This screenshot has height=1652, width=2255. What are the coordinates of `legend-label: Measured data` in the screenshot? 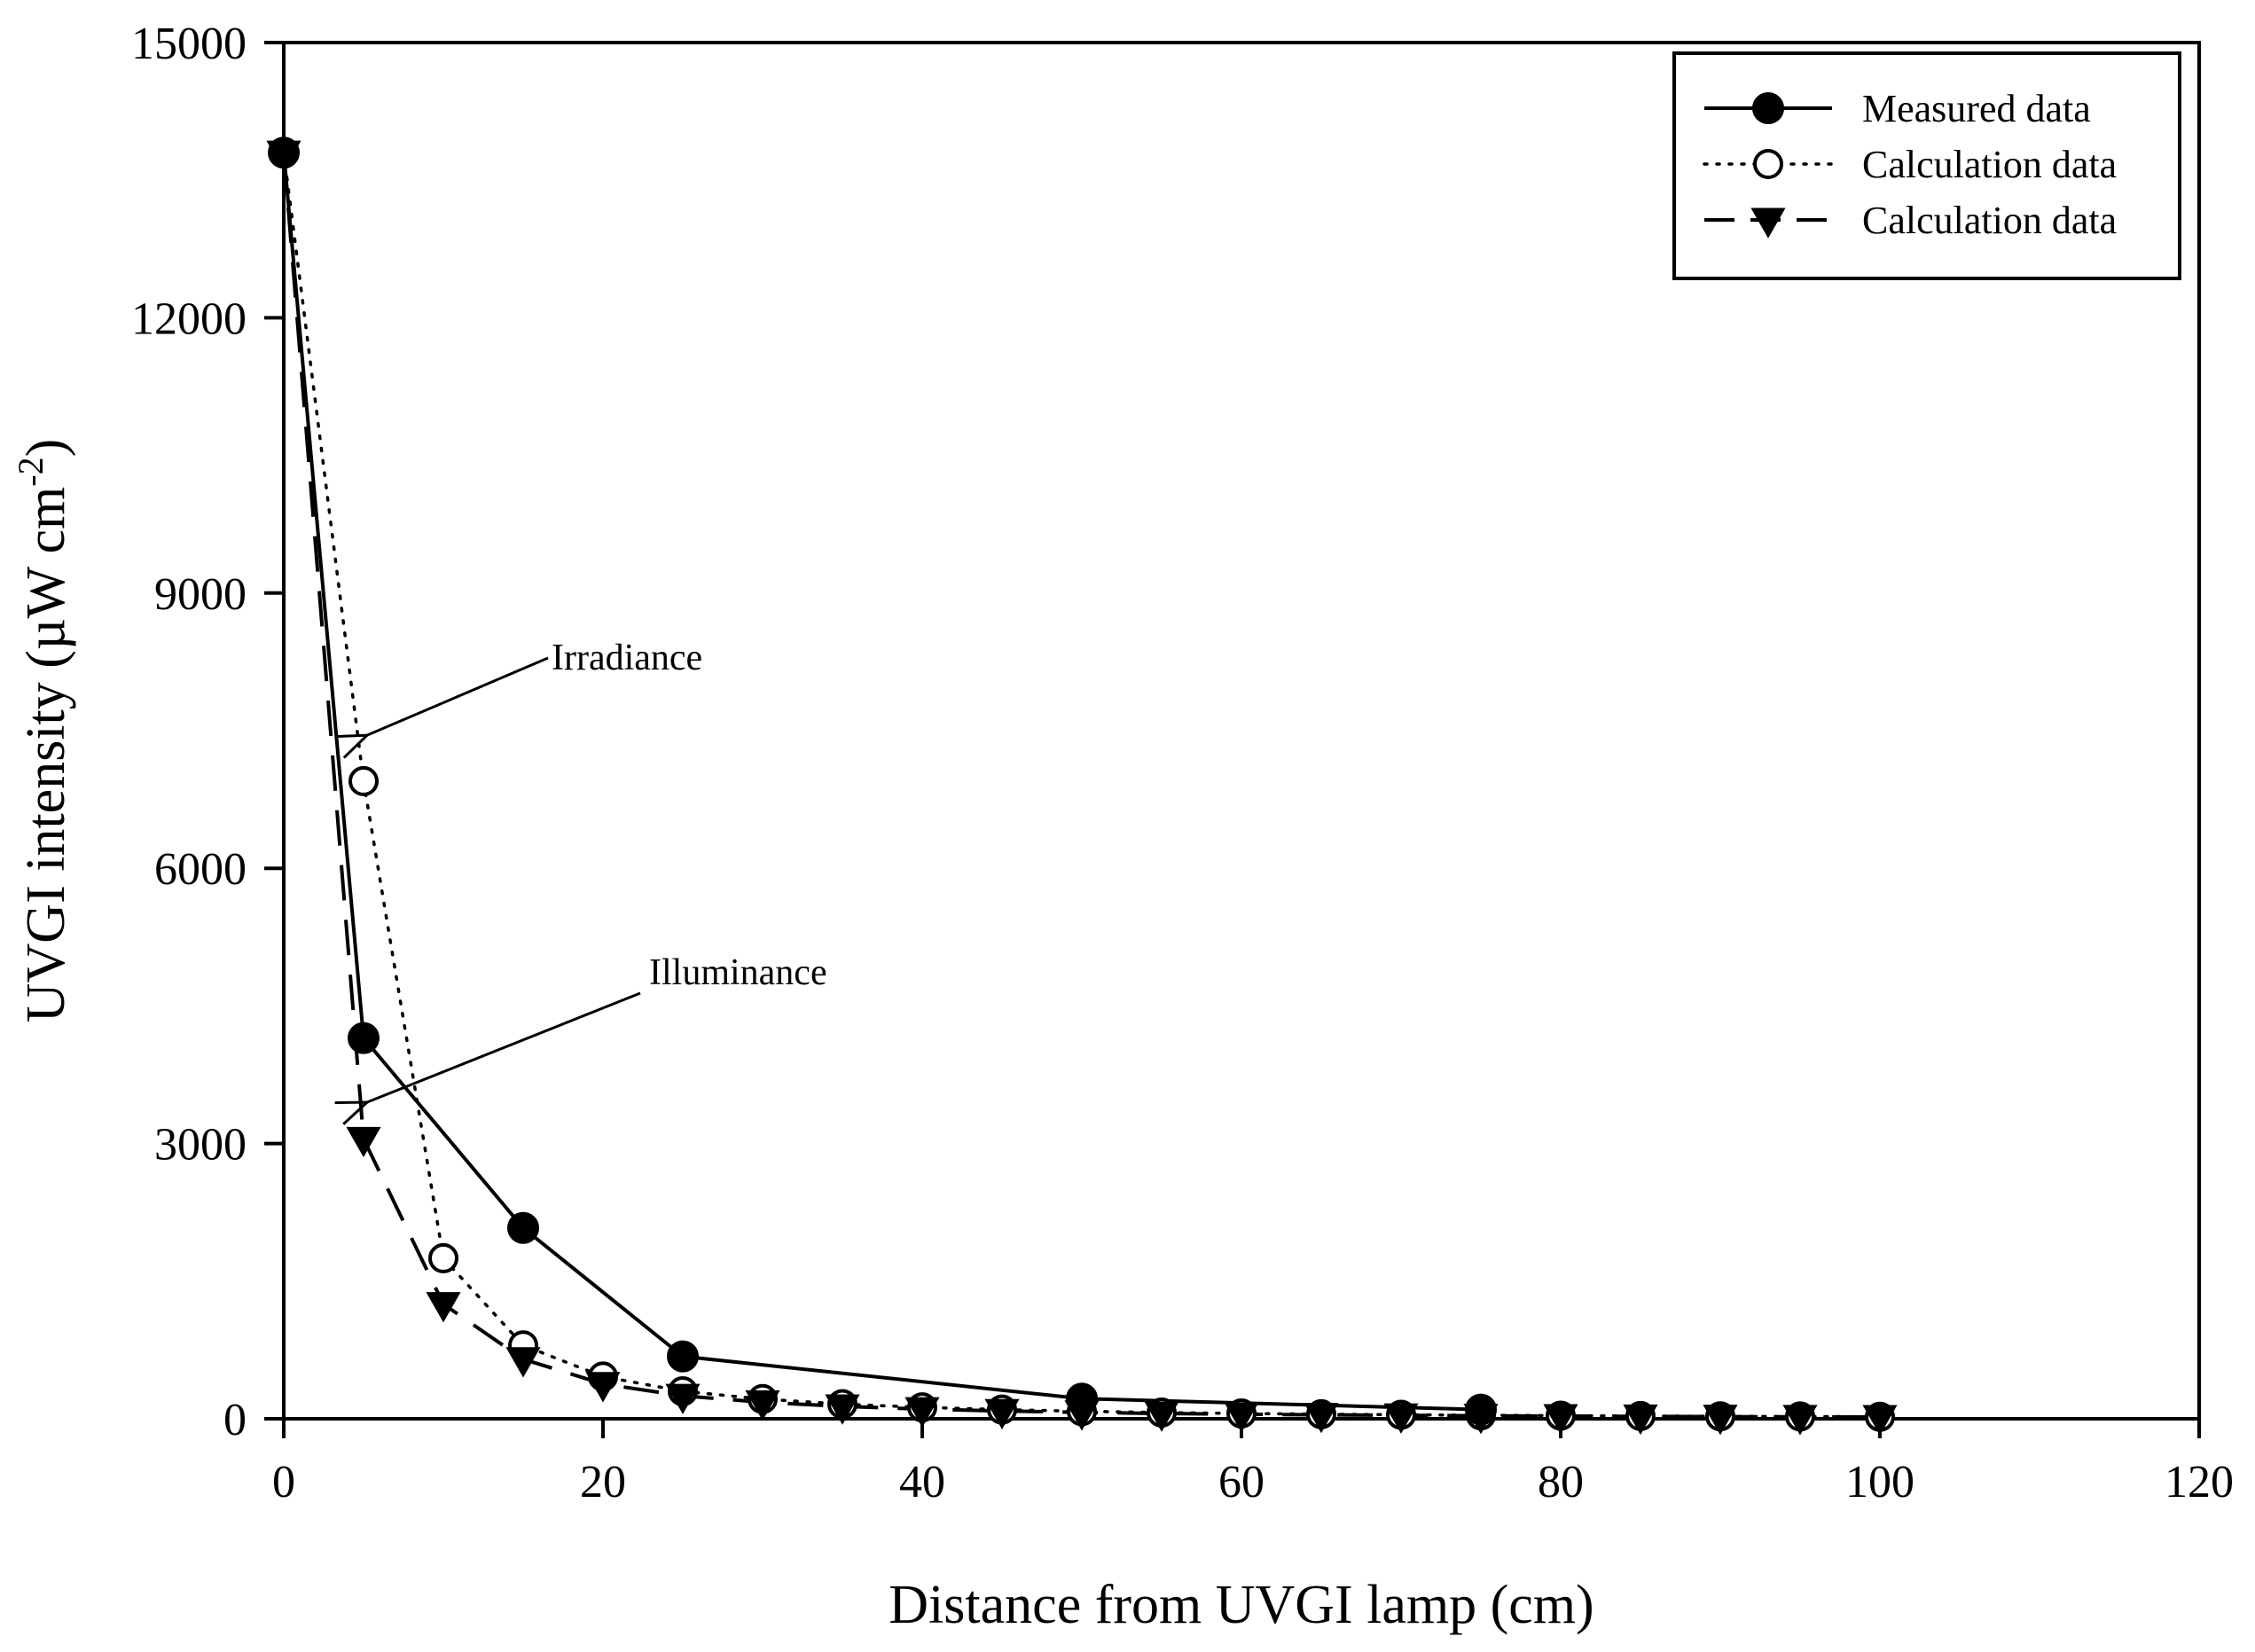 It's located at (1976, 108).